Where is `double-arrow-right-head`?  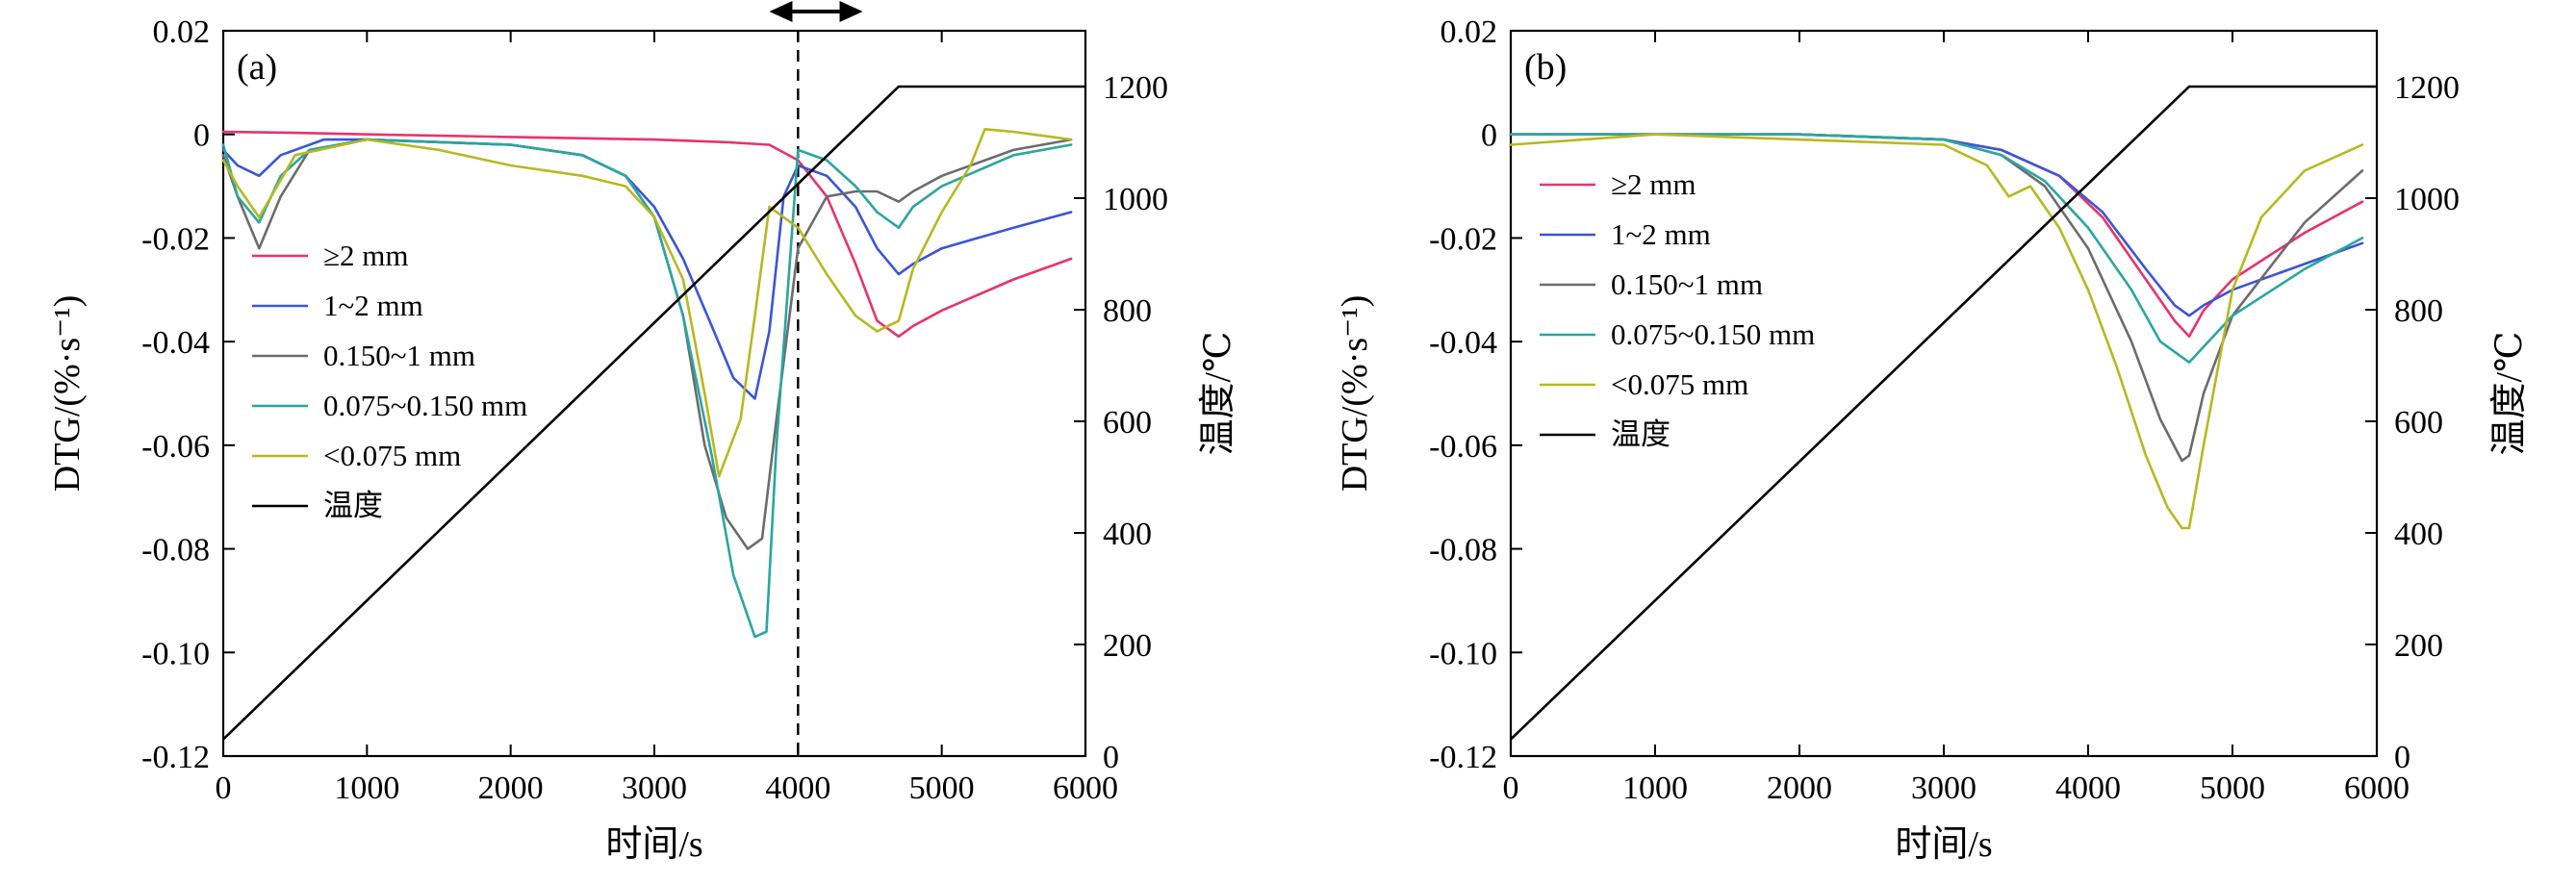 double-arrow-right-head is located at coordinates (851, 11).